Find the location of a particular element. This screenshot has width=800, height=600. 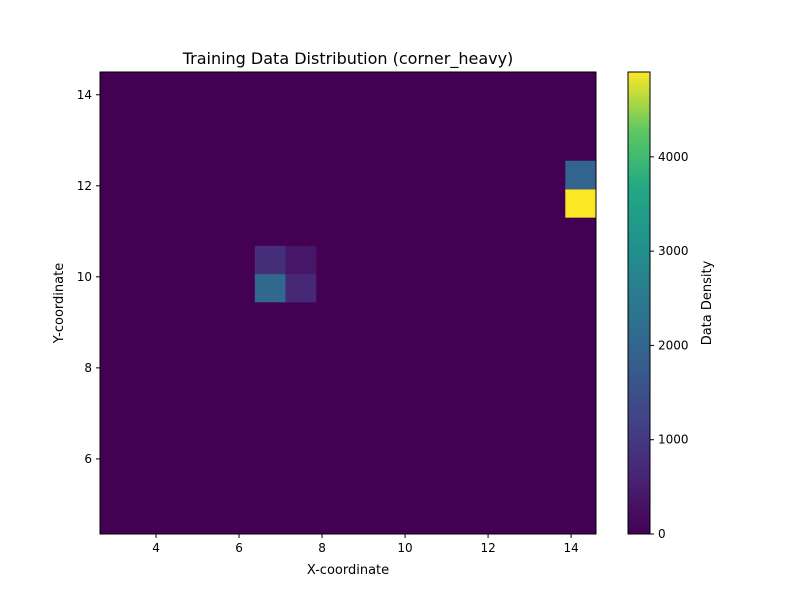

colorbar: 0 1000 2000 3000 4000 is located at coordinates (658, 306).